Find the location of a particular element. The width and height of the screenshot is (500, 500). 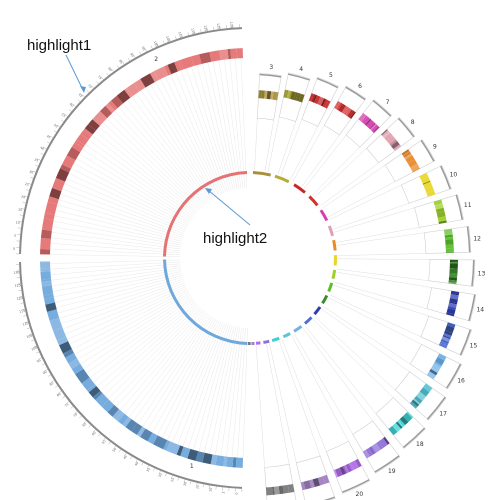

chr2-tick-label: 35 is located at coordinates (36, 159).